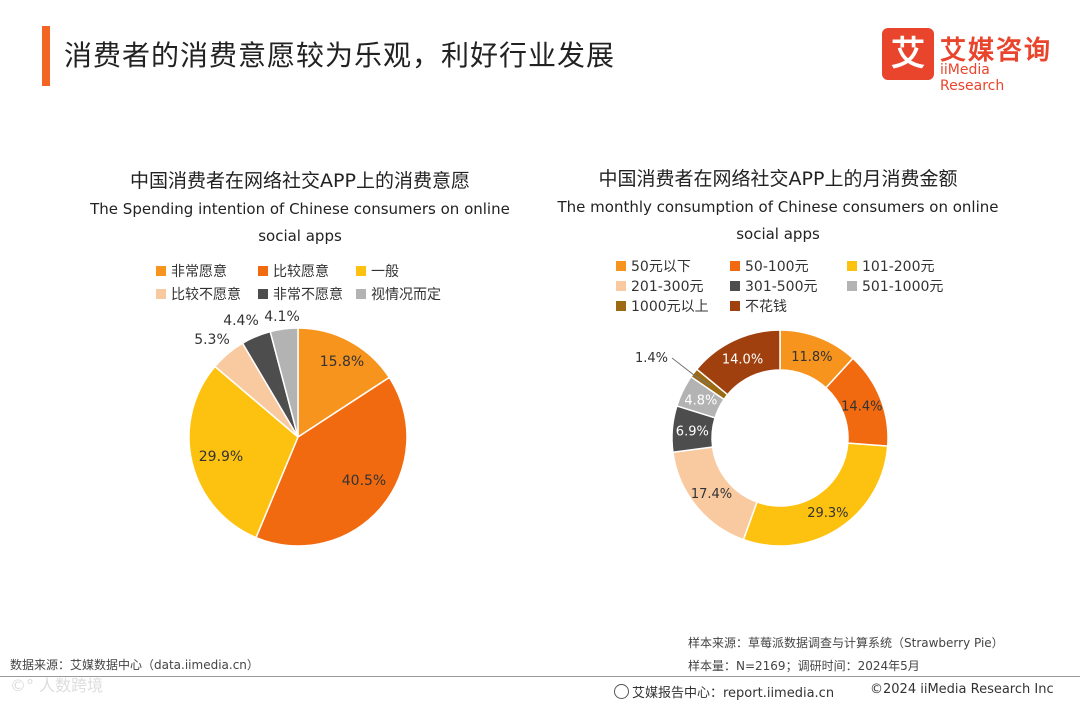 Image resolution: width=1080 pixels, height=702 pixels. What do you see at coordinates (902, 287) in the screenshot?
I see `donut-legend-label-6: 501-1000元` at bounding box center [902, 287].